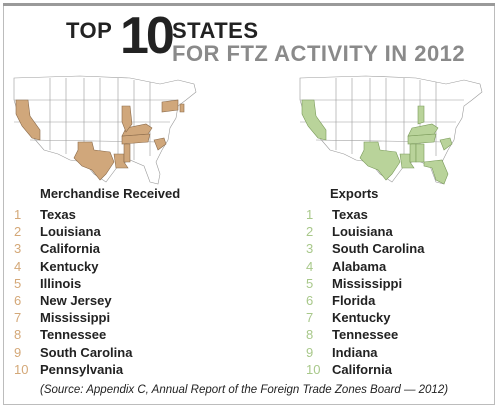  What do you see at coordinates (359, 266) in the screenshot?
I see `state-name: Alabama` at bounding box center [359, 266].